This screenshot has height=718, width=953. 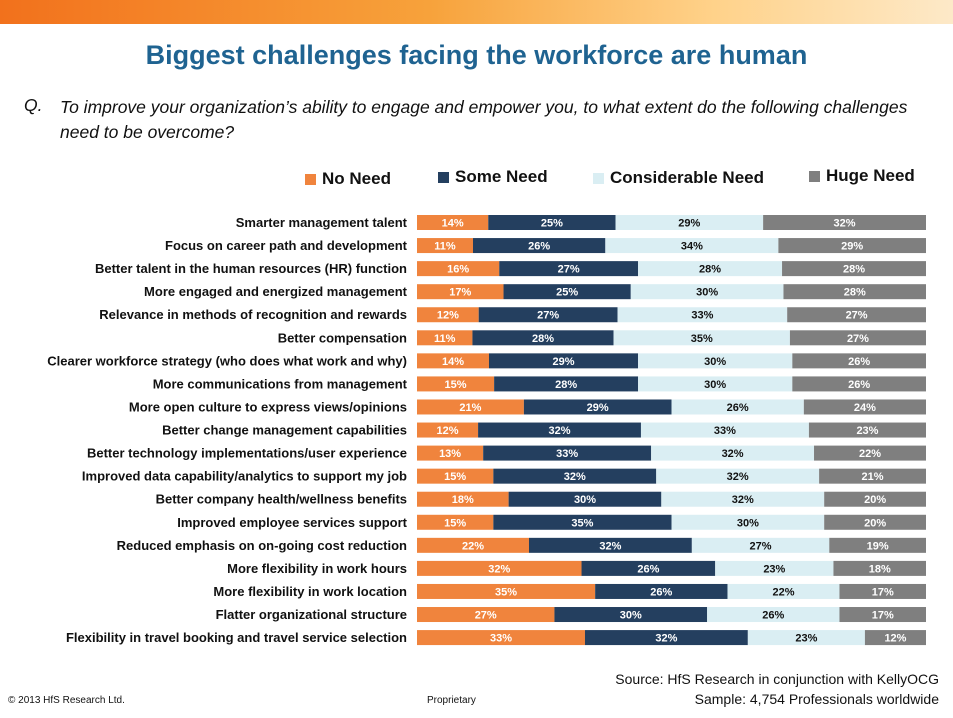 I want to click on data-label-considerable-need: 30%, so click(x=715, y=362).